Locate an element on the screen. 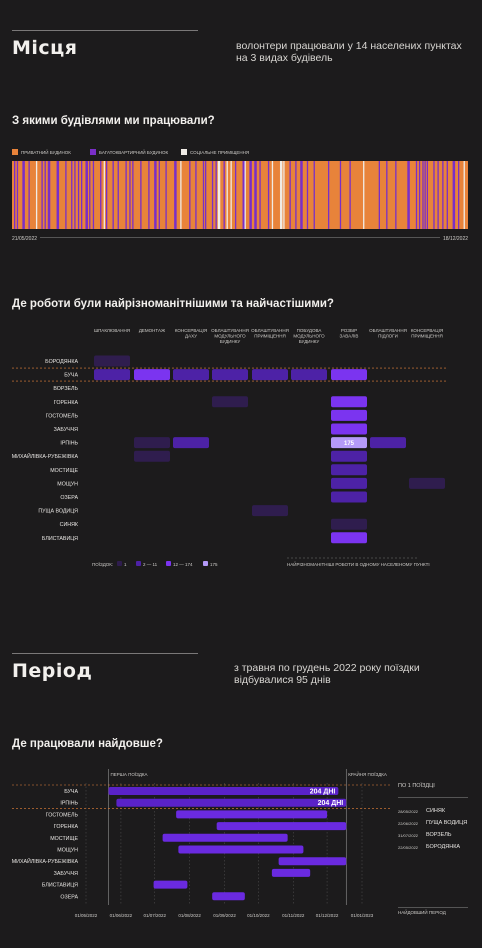 The height and width of the screenshot is (948, 482). heatmap-legend-level: 1 is located at coordinates (125, 564).